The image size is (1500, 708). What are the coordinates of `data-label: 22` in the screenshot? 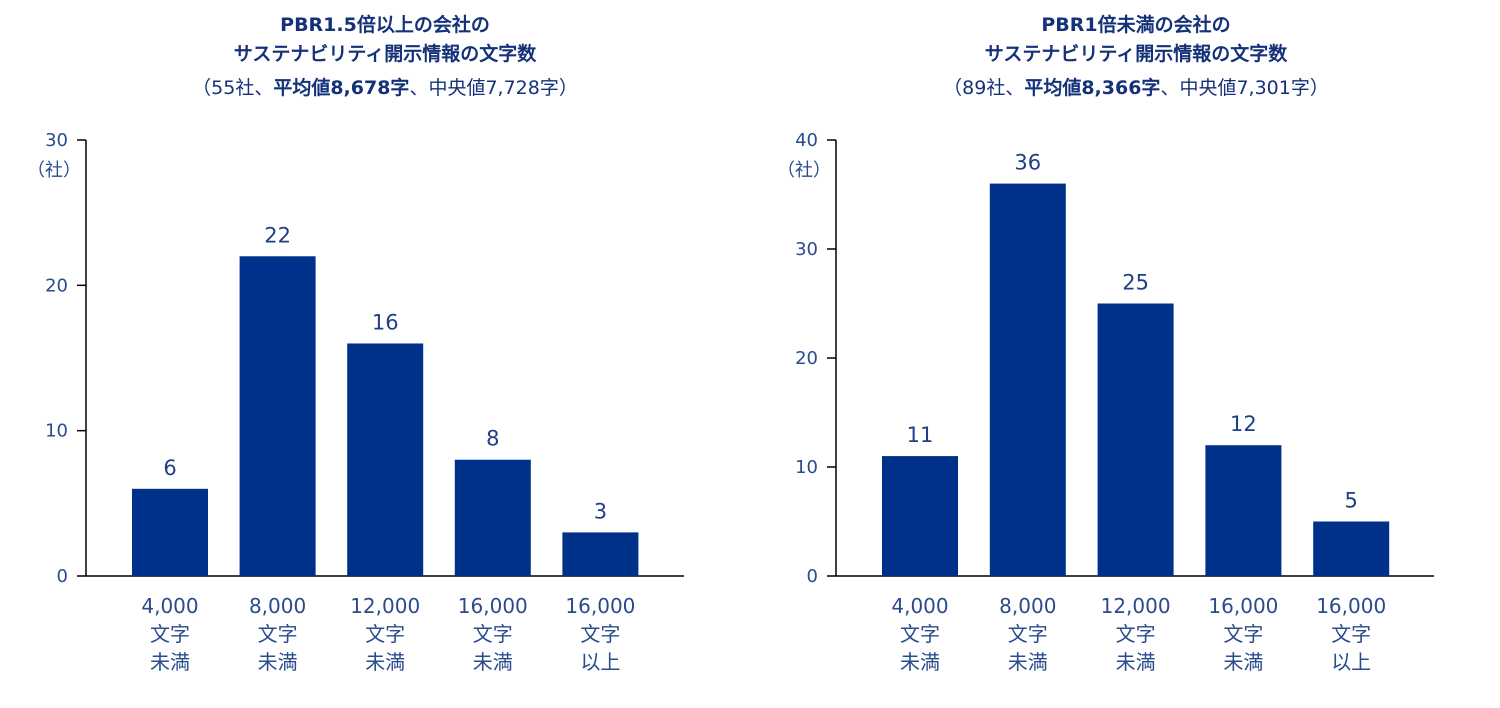 It's located at (277, 235).